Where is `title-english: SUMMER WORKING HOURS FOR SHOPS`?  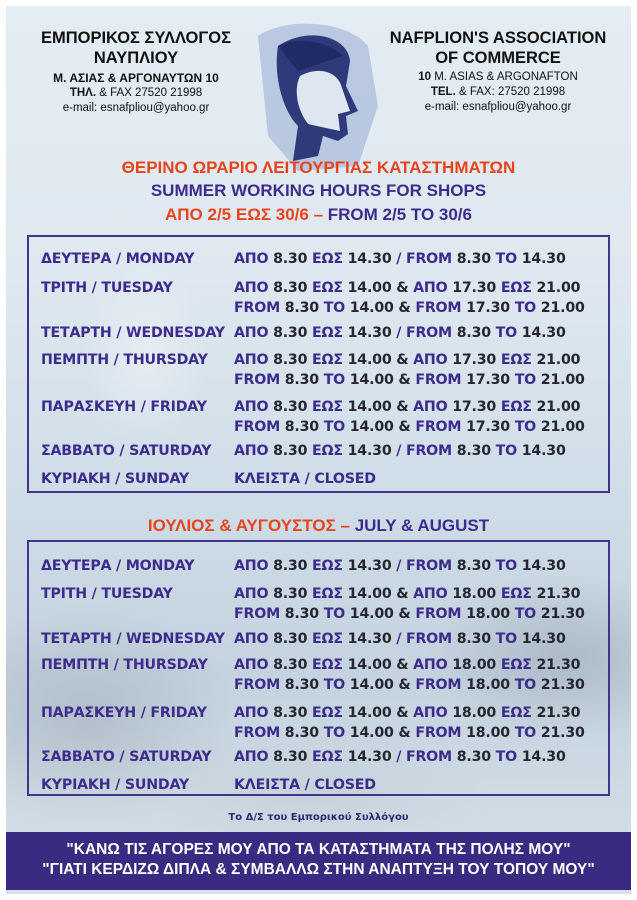 title-english: SUMMER WORKING HOURS FOR SHOPS is located at coordinates (318, 190).